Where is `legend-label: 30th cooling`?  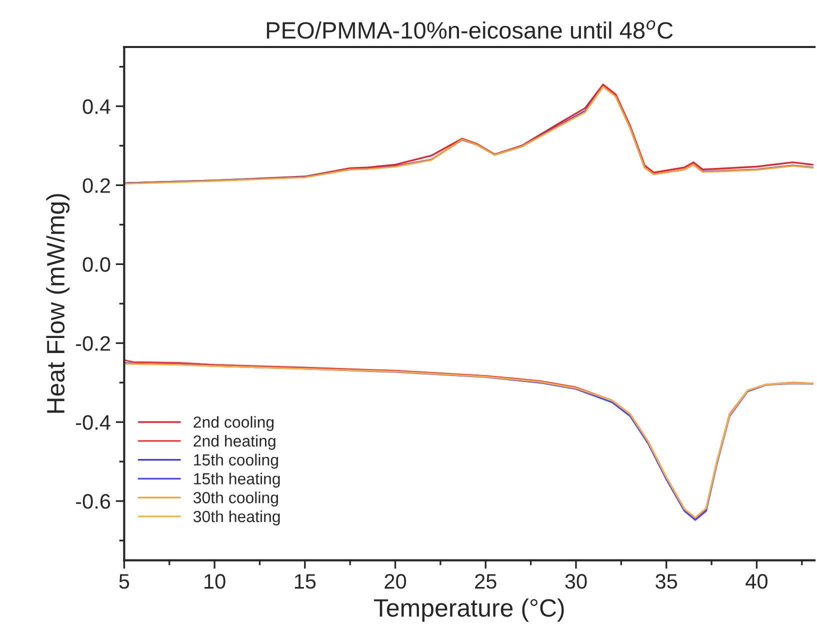 legend-label: 30th cooling is located at coordinates (235, 499).